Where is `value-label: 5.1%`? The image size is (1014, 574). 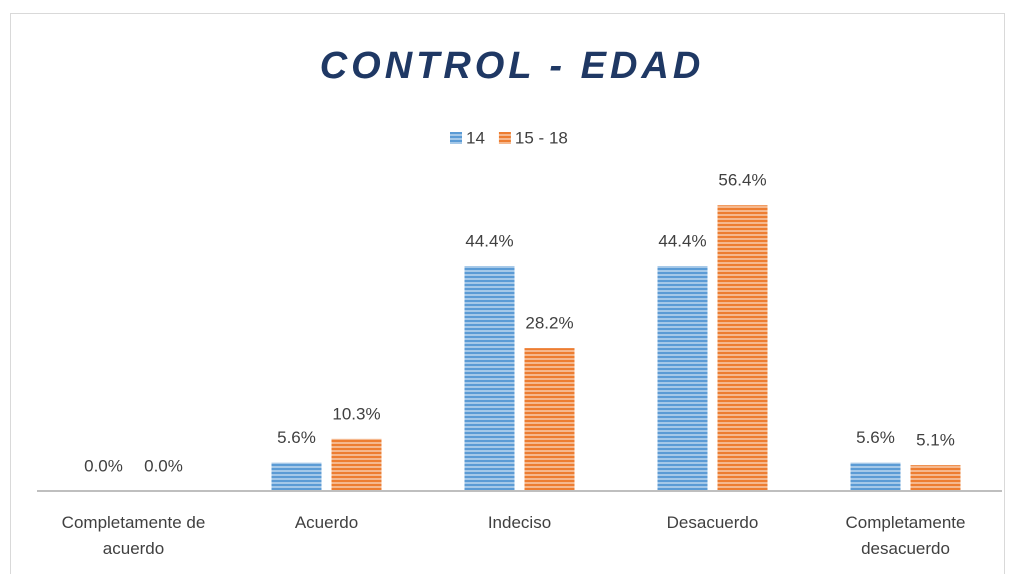 value-label: 5.1% is located at coordinates (935, 440).